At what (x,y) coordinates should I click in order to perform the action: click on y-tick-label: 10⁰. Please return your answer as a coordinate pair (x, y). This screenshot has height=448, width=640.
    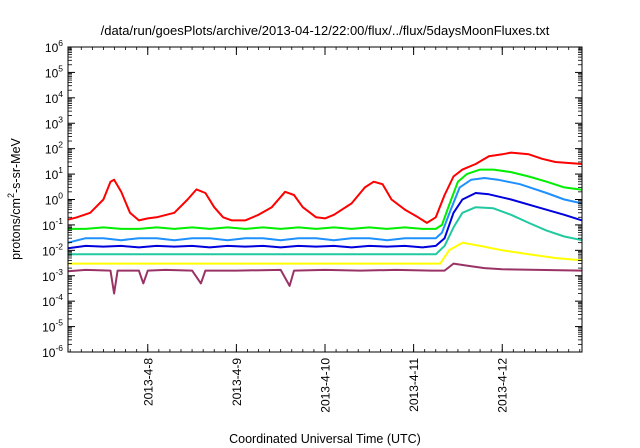
    Looking at the image, I should click on (54, 199).